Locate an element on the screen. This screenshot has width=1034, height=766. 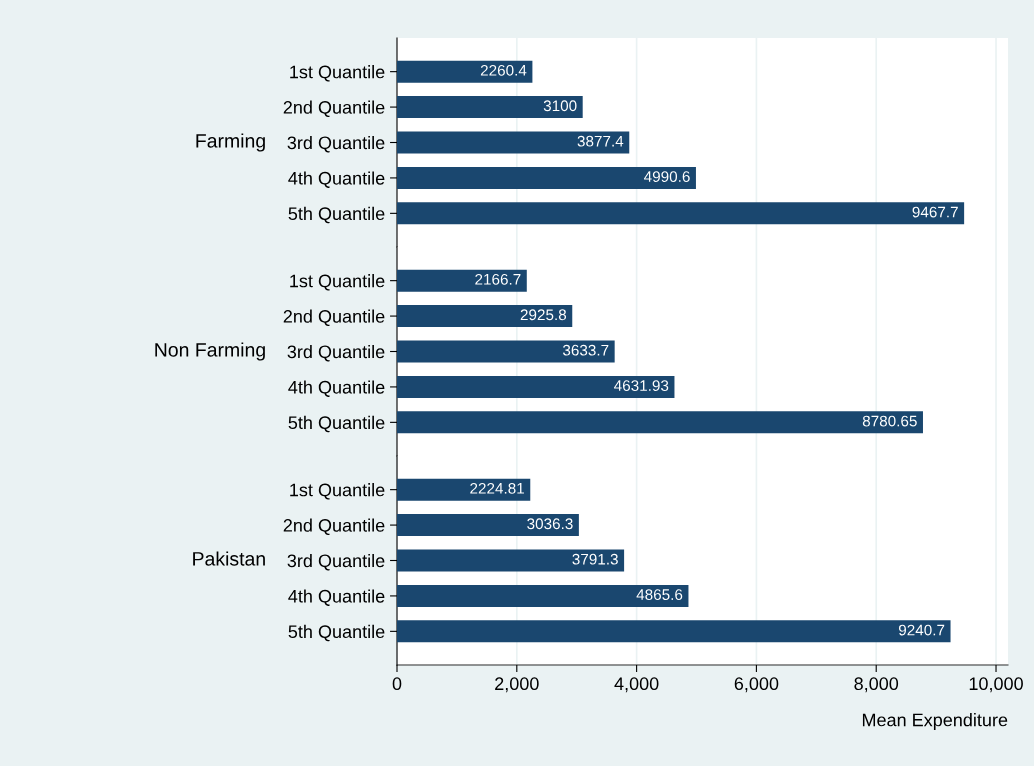
data-label: 3791.3 is located at coordinates (595, 559).